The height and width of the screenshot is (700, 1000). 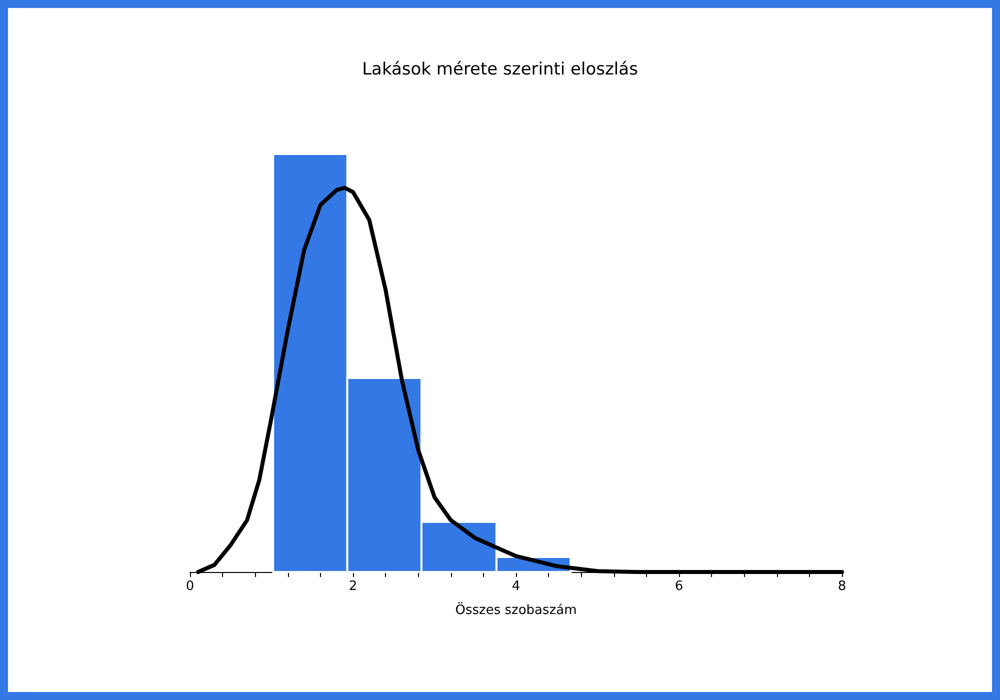 I want to click on x-tick-label: 4, so click(x=516, y=586).